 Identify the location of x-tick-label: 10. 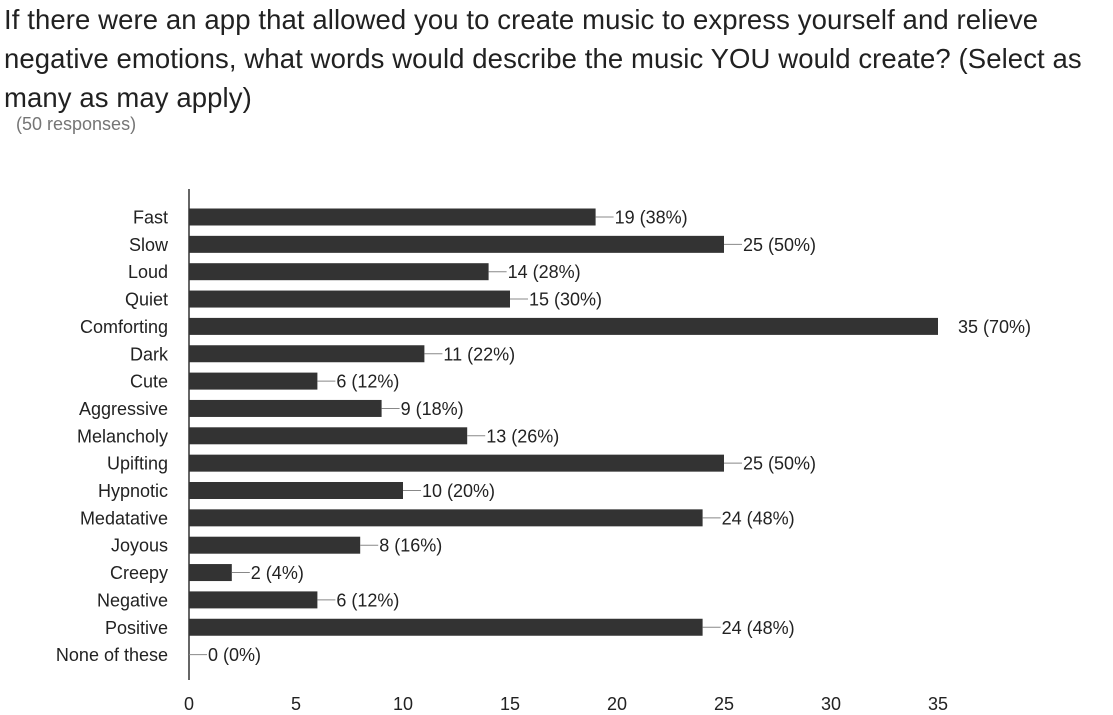
(403, 704).